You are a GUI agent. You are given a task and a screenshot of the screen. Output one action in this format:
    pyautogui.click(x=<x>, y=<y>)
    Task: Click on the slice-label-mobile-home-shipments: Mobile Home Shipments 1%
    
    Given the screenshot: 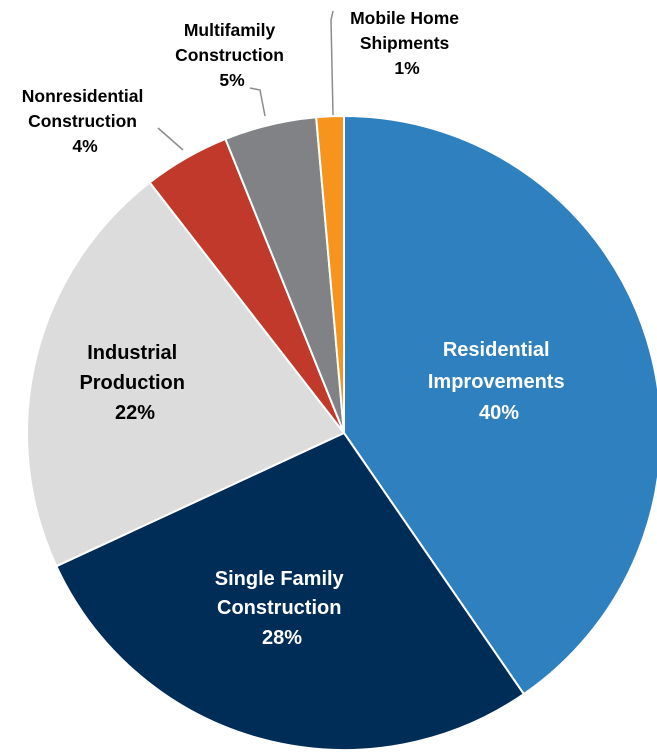 What is the action you would take?
    pyautogui.click(x=407, y=43)
    